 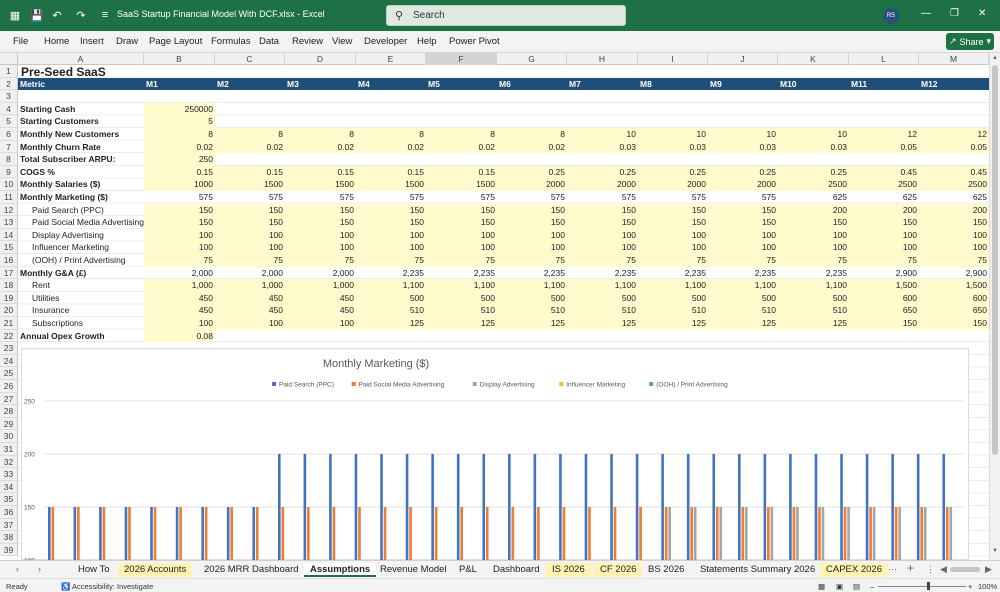 What do you see at coordinates (340, 570) in the screenshot?
I see `sheet-tab: Assumptions` at bounding box center [340, 570].